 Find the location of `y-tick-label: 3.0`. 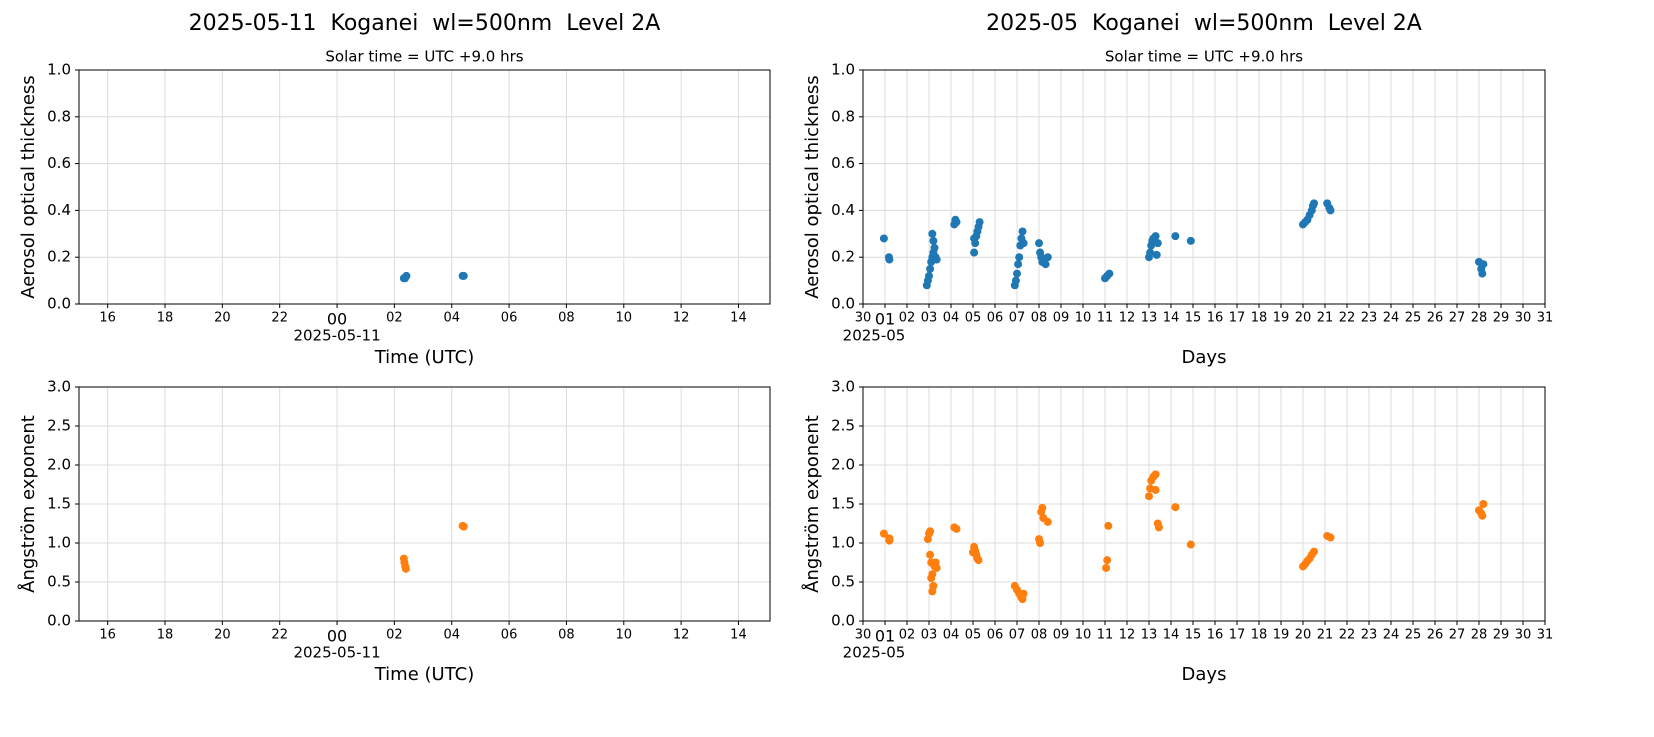

y-tick-label: 3.0 is located at coordinates (843, 387).